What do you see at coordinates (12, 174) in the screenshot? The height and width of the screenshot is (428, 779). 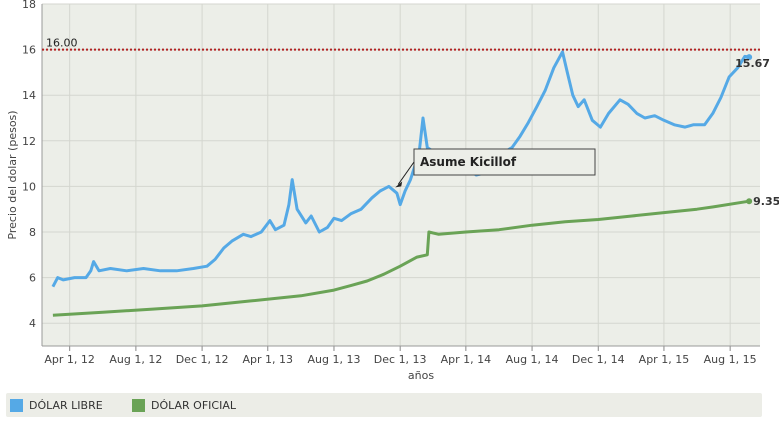 I see `y-axis-title: Precio del dolar (pesos)` at bounding box center [12, 174].